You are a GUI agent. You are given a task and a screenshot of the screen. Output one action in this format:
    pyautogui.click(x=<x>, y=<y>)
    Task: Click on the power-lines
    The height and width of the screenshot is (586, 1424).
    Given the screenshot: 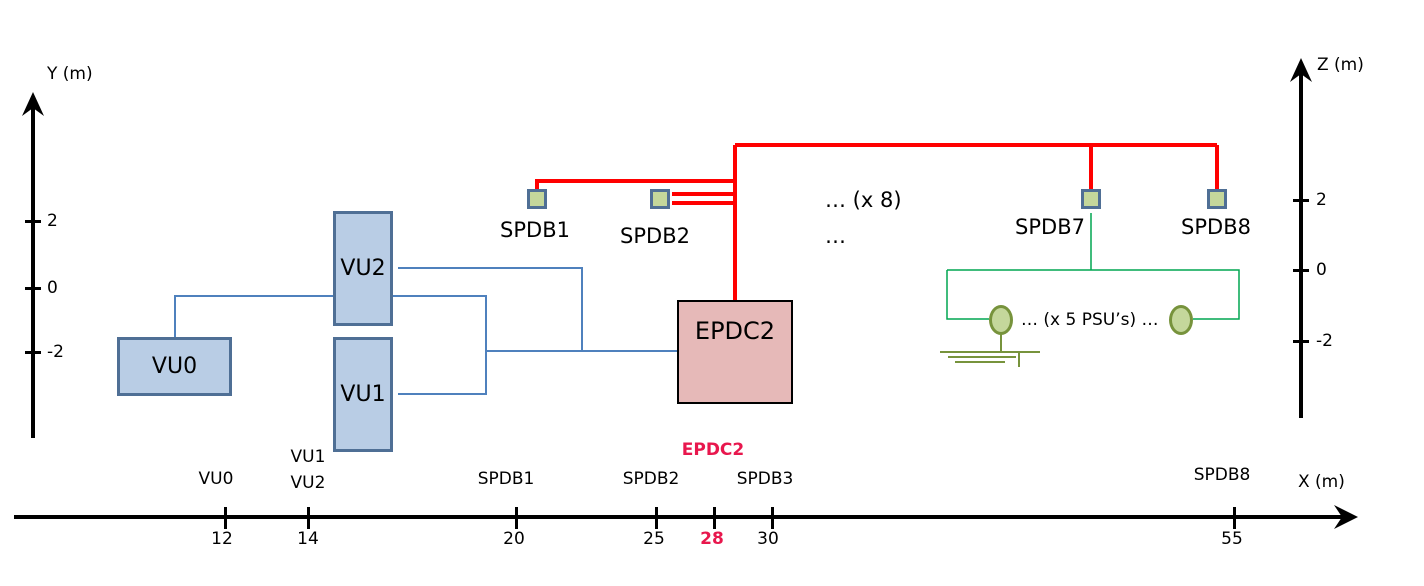 What is the action you would take?
    pyautogui.click(x=877, y=221)
    